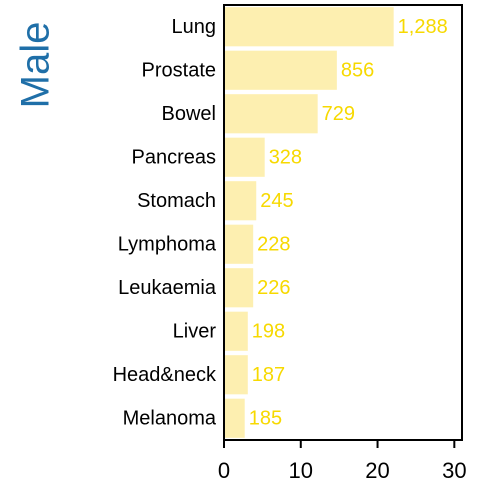 The width and height of the screenshot is (482, 493). I want to click on data-label: 856, so click(357, 71).